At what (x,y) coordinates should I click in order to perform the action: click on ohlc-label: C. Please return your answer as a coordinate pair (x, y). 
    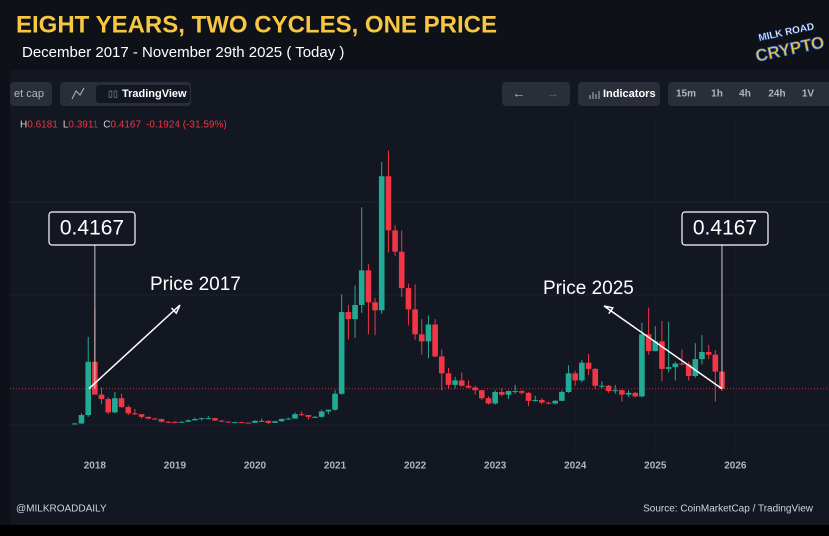
    Looking at the image, I should click on (106, 125).